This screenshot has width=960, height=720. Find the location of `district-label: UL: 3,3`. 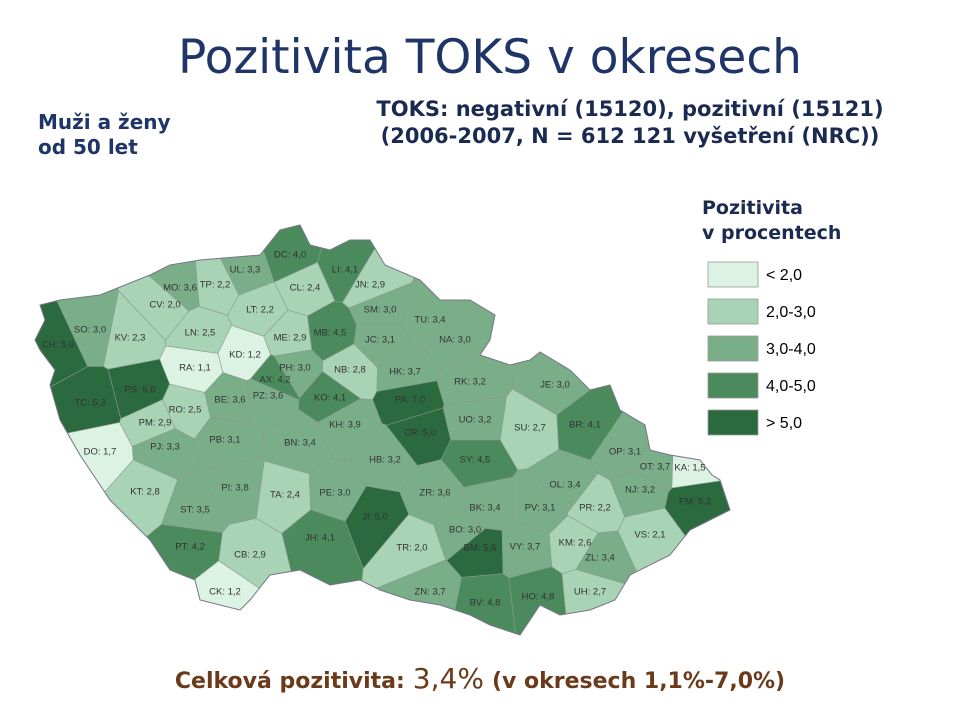

district-label: UL: 3,3 is located at coordinates (245, 270).